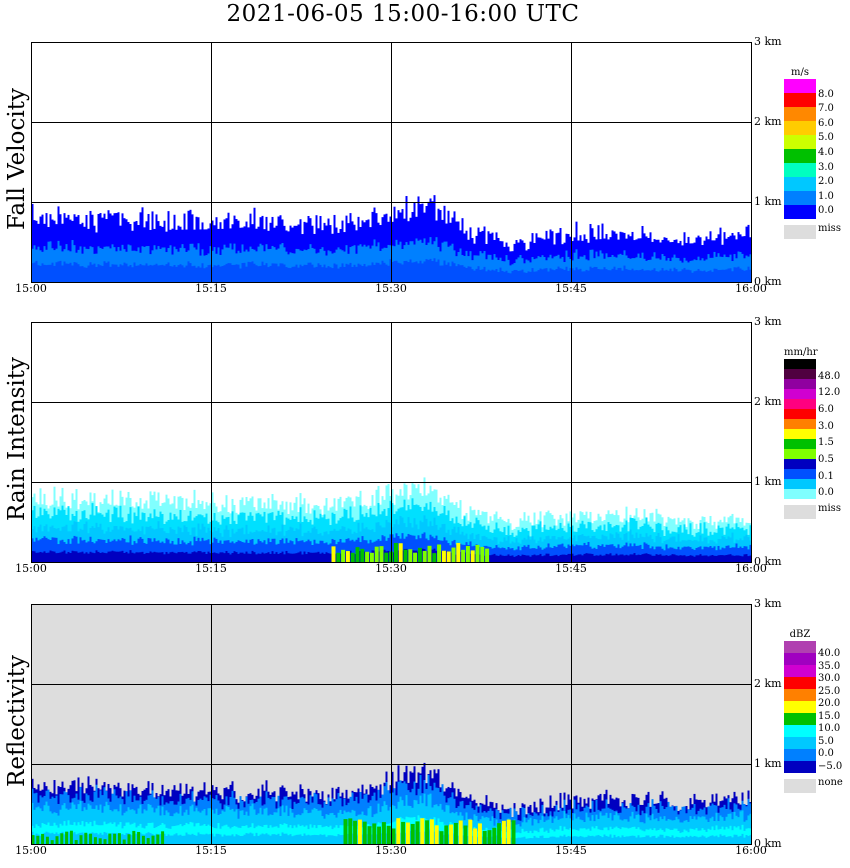 The height and width of the screenshot is (868, 850). Describe the element at coordinates (826, 196) in the screenshot. I see `legend-tick-label: 1.0` at that location.